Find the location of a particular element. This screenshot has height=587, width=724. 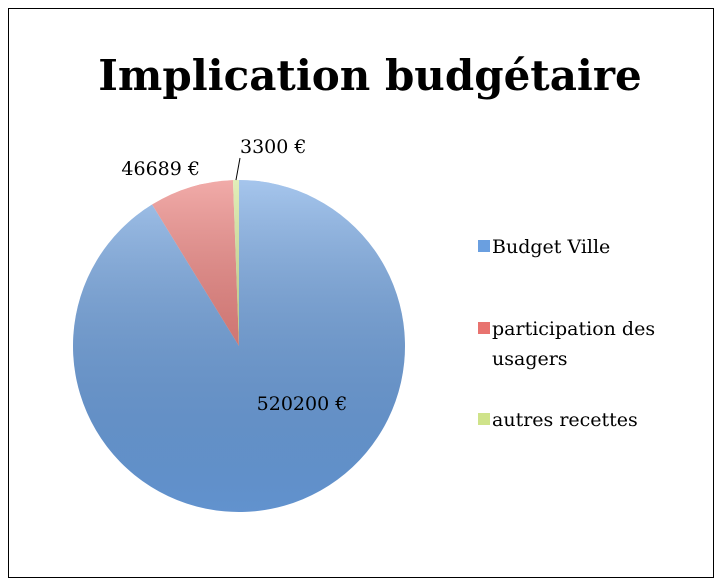

legend-item: autres recettes is located at coordinates (578, 420).